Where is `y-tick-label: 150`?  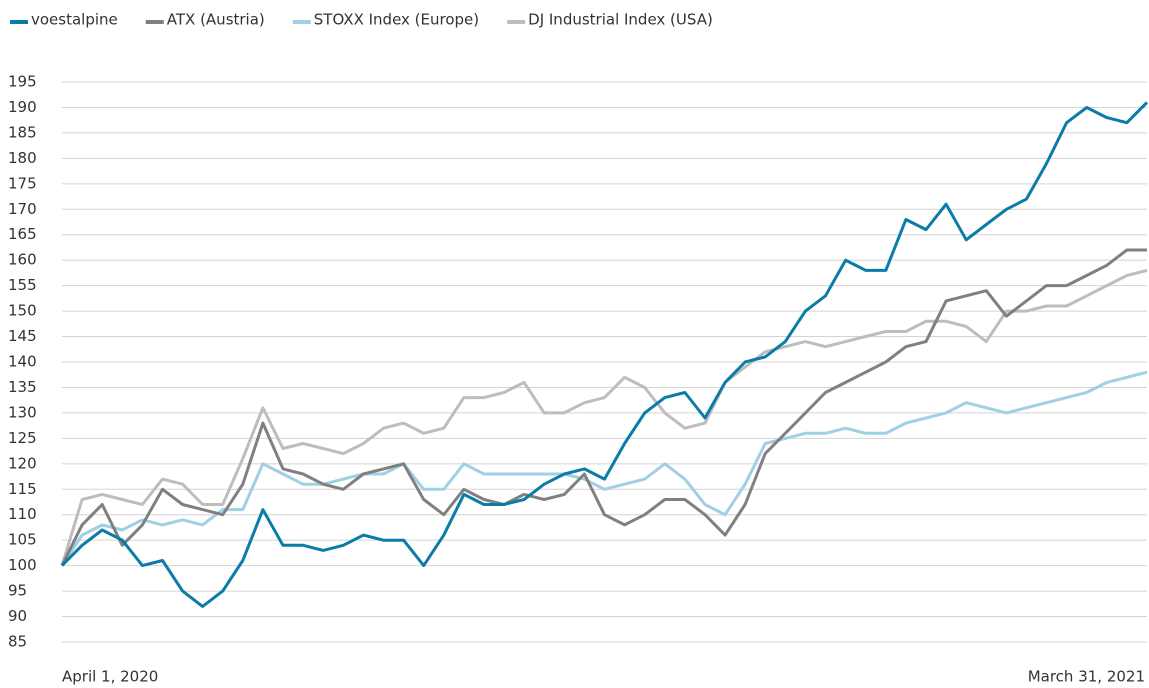
y-tick-label: 150 is located at coordinates (22, 311).